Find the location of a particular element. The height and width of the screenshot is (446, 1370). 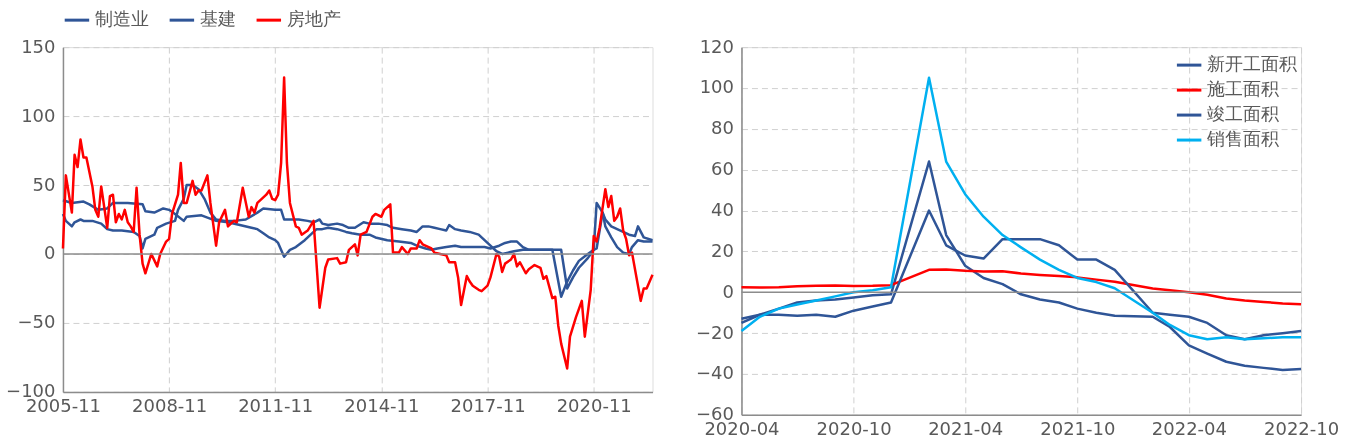

y-tick-label: 150 is located at coordinates (38, 46).